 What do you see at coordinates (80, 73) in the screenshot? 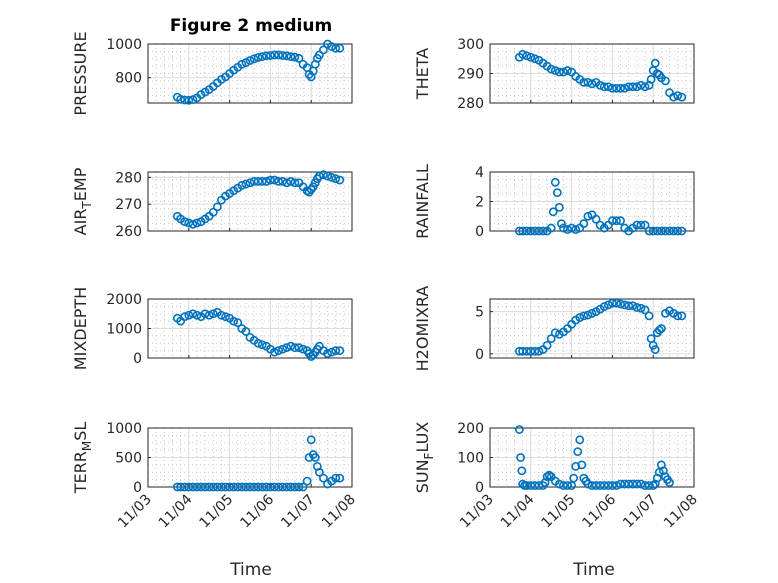
I see `y-axis-label-part: PRESSURE` at bounding box center [80, 73].